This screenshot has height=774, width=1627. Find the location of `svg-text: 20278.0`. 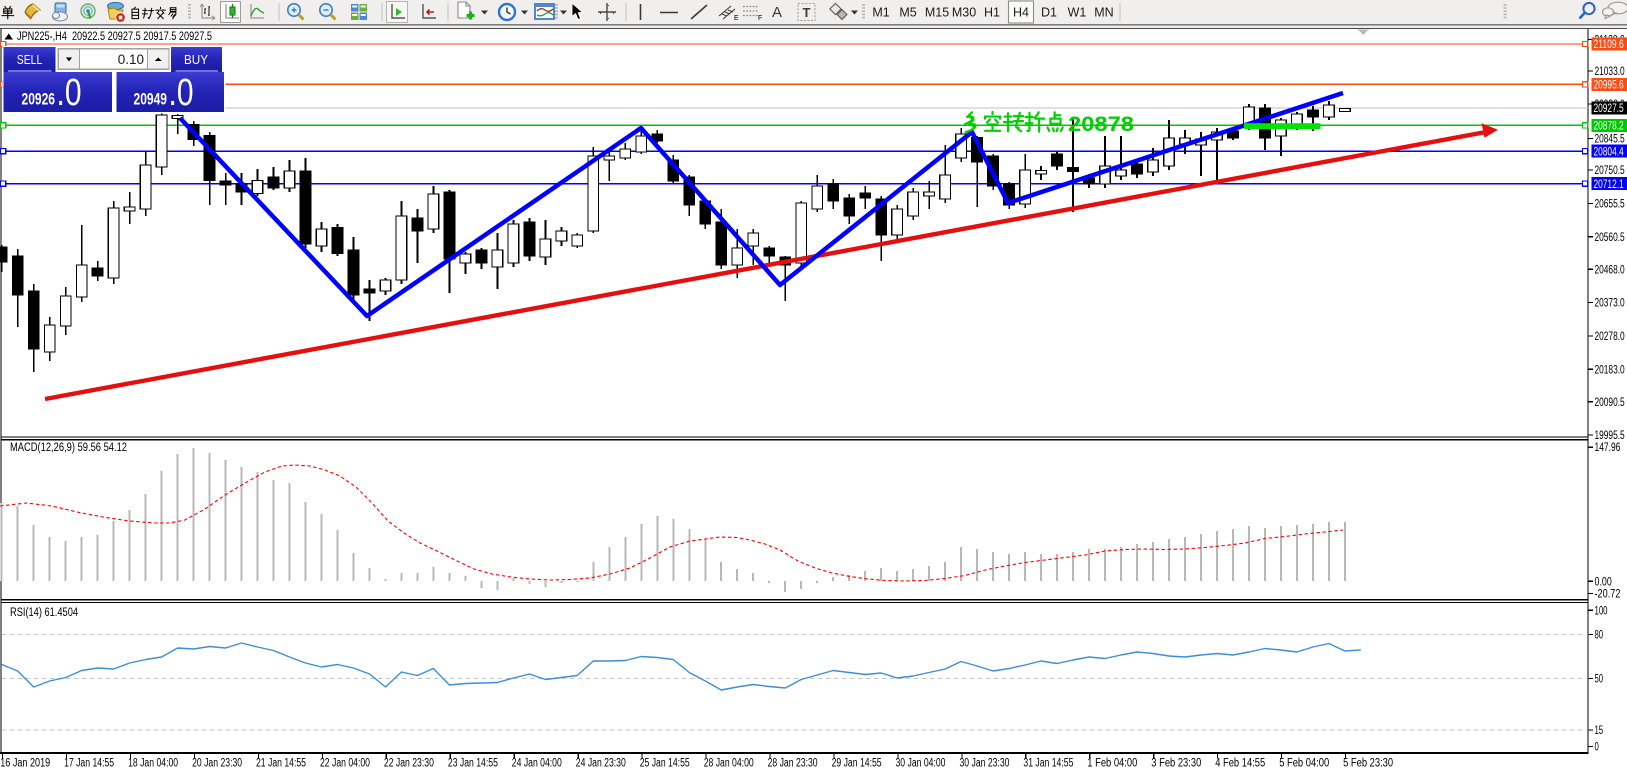

svg-text: 20278.0 is located at coordinates (1610, 337).